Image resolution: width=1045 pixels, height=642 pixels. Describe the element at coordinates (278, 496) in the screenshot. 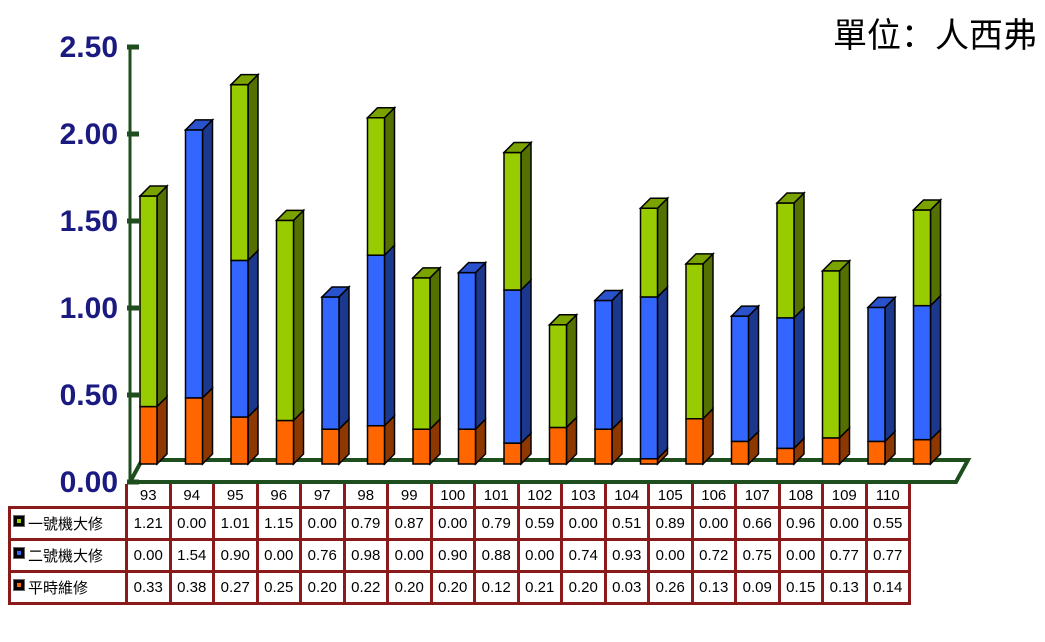

I see `category-label: 96` at that location.